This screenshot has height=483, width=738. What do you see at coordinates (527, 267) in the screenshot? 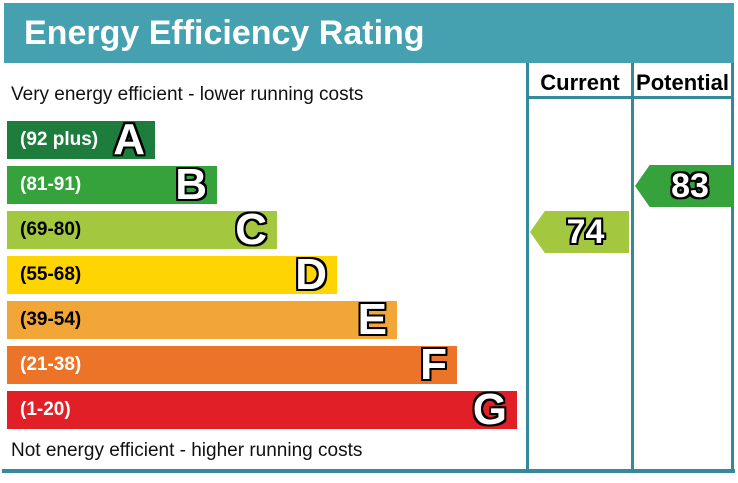
I see `current-column-left-divider` at bounding box center [527, 267].